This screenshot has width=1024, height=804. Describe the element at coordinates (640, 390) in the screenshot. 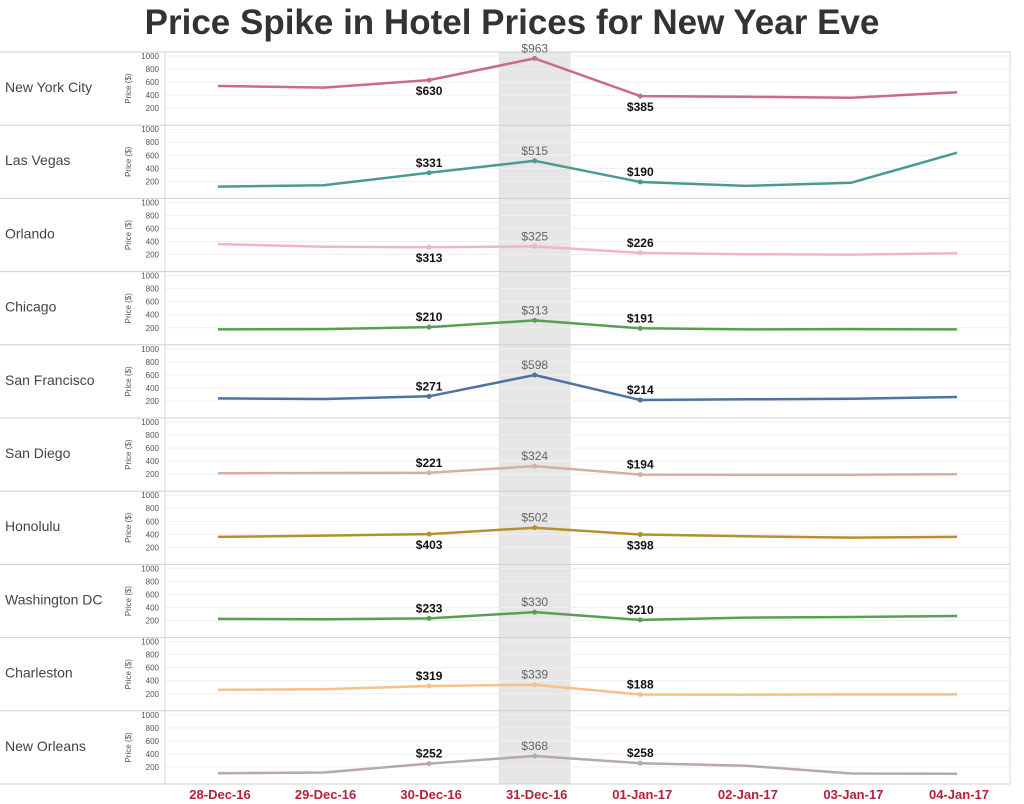

I see `data-label: $214` at that location.